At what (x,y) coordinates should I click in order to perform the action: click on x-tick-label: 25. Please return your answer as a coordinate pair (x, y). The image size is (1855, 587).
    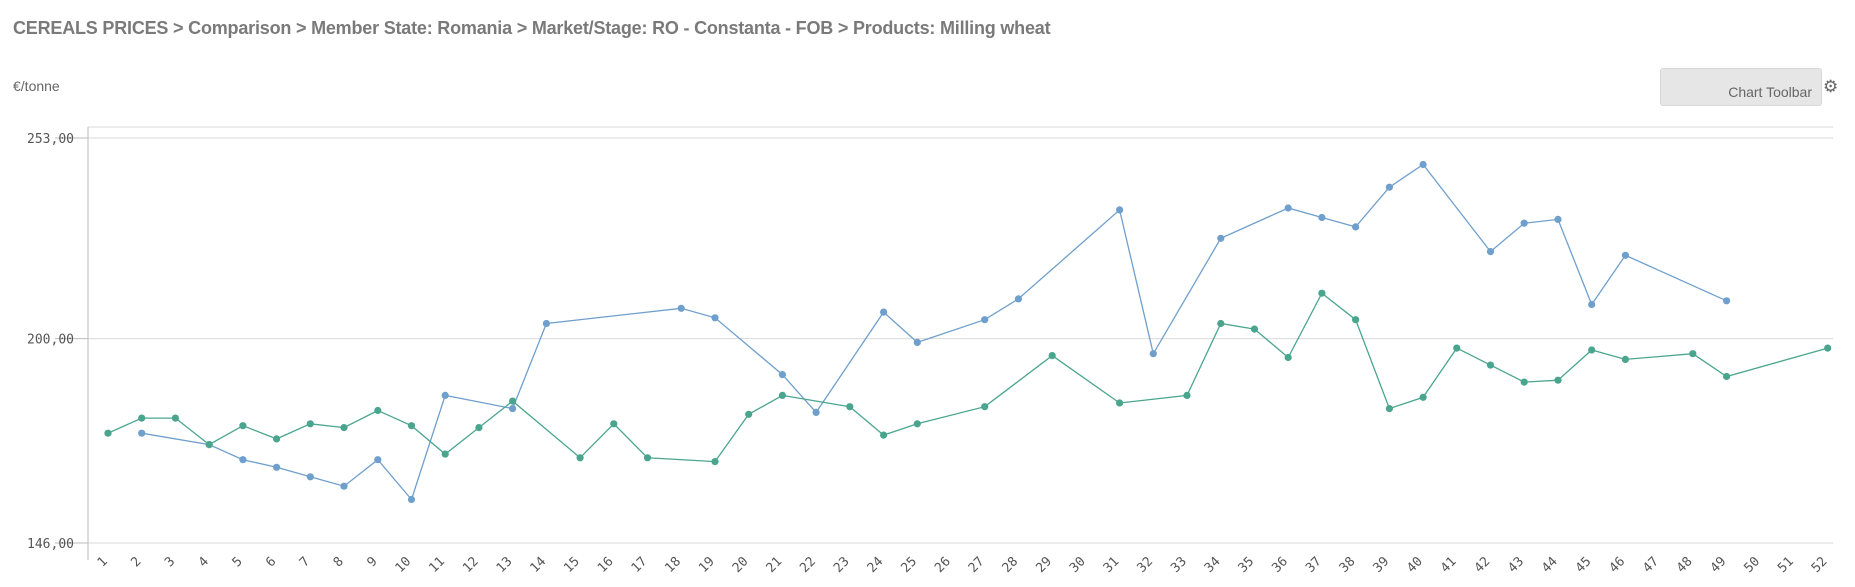
    Looking at the image, I should click on (909, 565).